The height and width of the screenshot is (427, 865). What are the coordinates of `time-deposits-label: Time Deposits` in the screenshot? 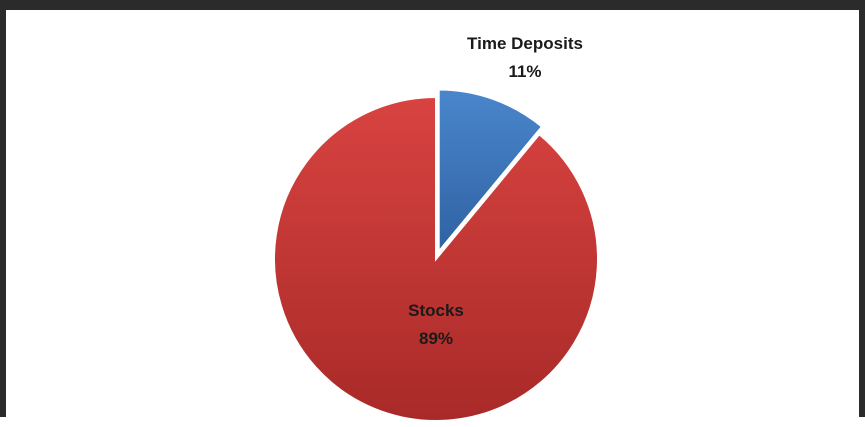 It's located at (525, 43).